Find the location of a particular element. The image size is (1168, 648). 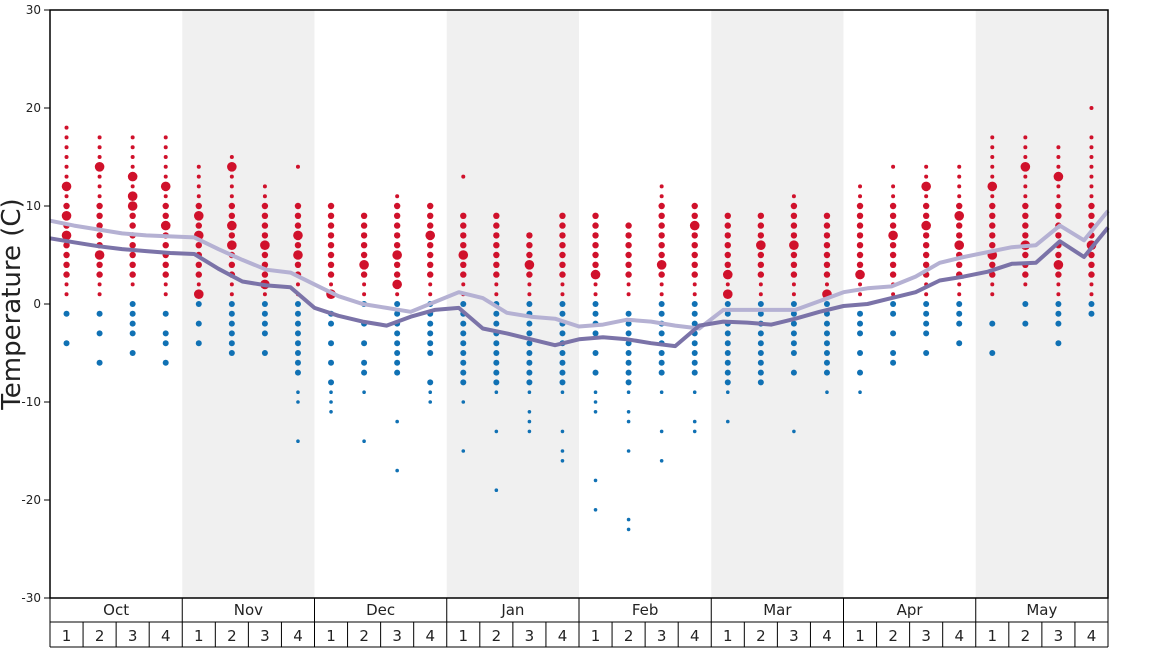

week-label: 2 is located at coordinates (761, 636).